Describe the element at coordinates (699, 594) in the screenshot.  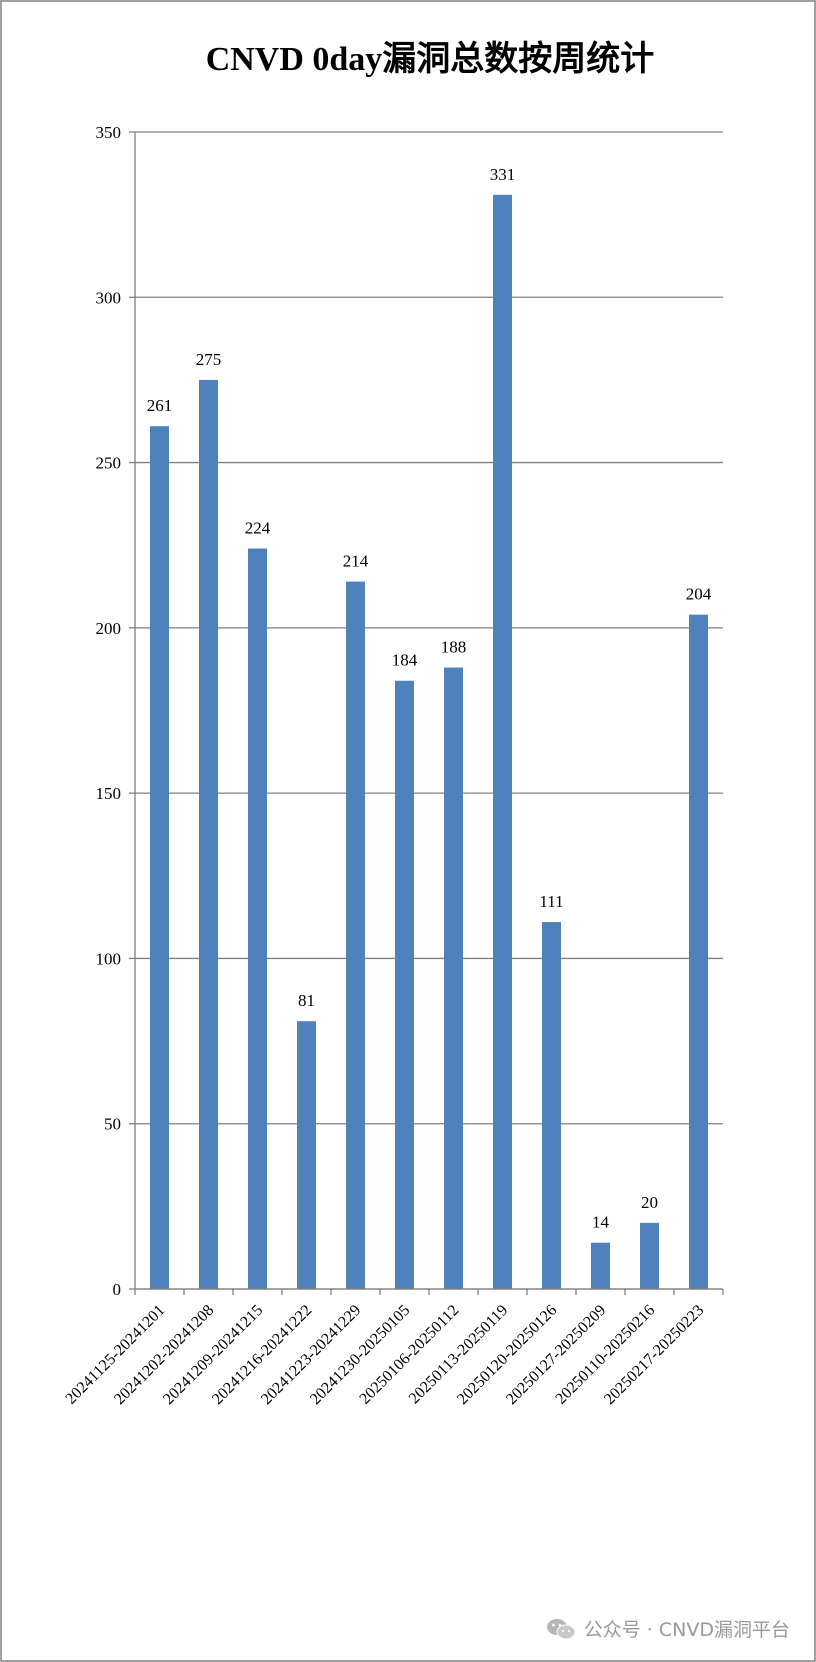
I see `data-label: 204` at that location.